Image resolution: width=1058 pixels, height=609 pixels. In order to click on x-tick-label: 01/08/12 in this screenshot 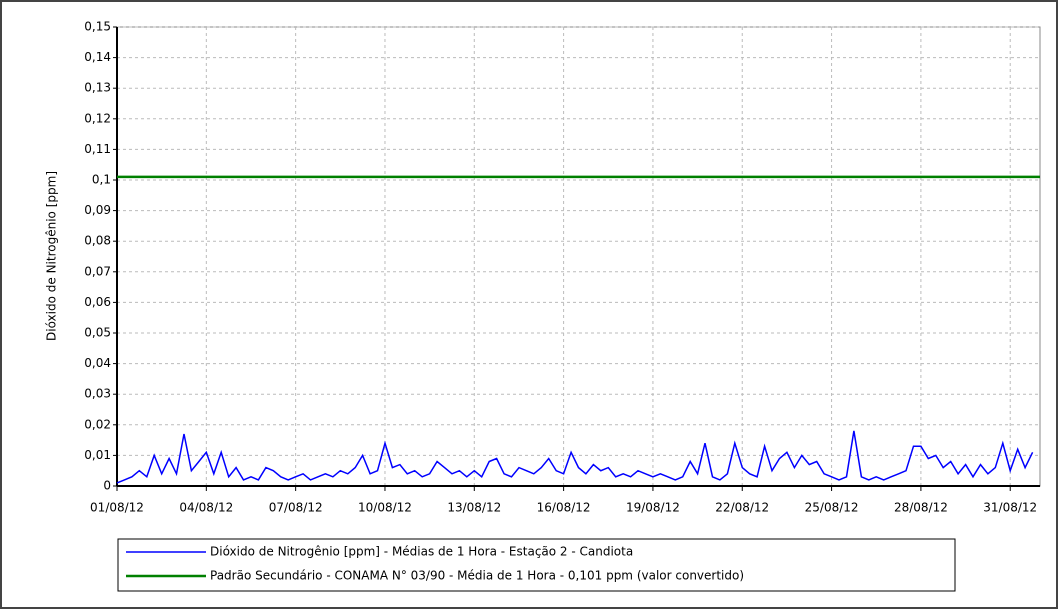, I will do `click(117, 508)`.